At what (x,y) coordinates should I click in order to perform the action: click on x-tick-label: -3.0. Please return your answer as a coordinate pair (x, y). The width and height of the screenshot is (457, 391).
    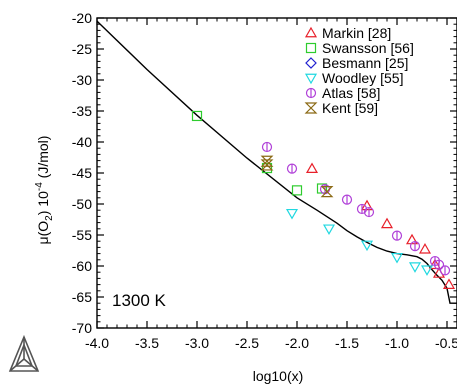
    Looking at the image, I should click on (197, 343).